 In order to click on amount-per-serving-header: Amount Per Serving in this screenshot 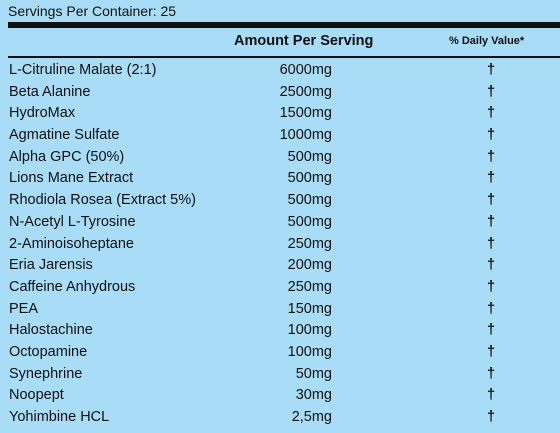, I will do `click(304, 41)`.